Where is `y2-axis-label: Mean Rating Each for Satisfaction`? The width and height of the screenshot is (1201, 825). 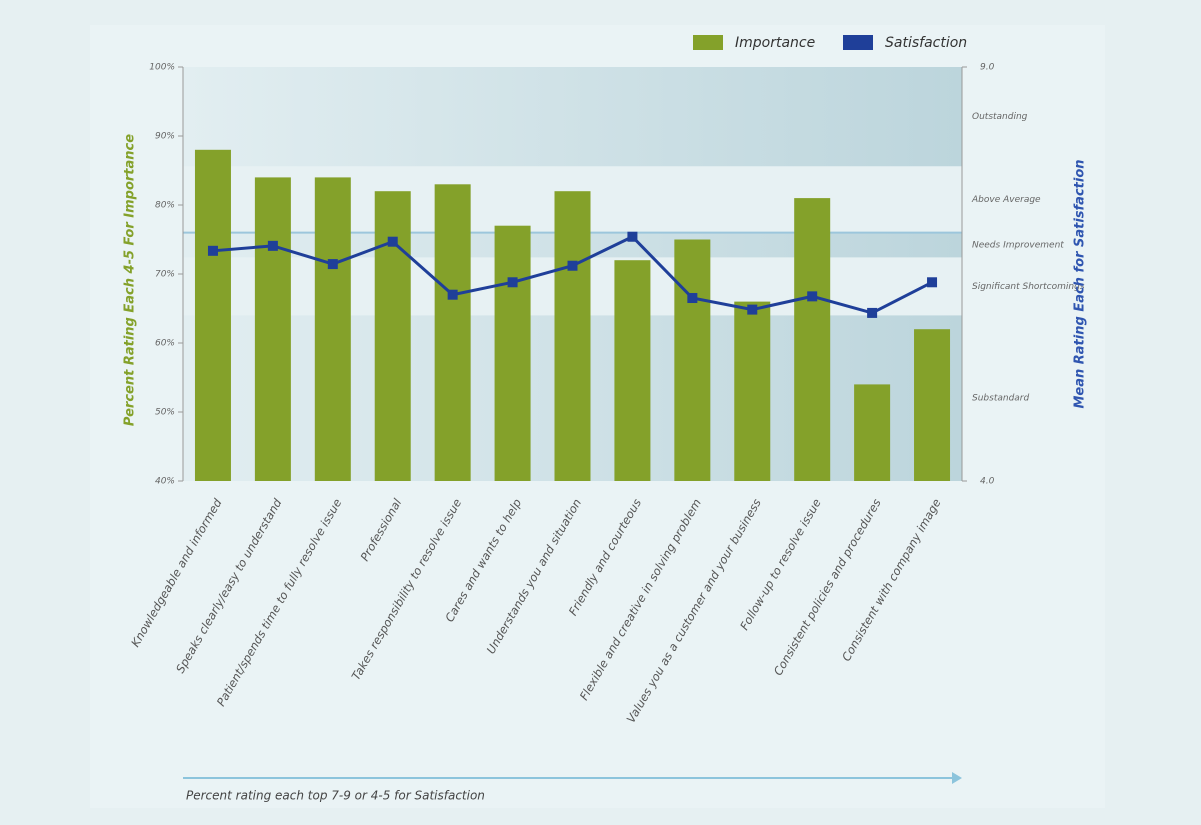 y2-axis-label: Mean Rating Each for Satisfaction is located at coordinates (1080, 283).